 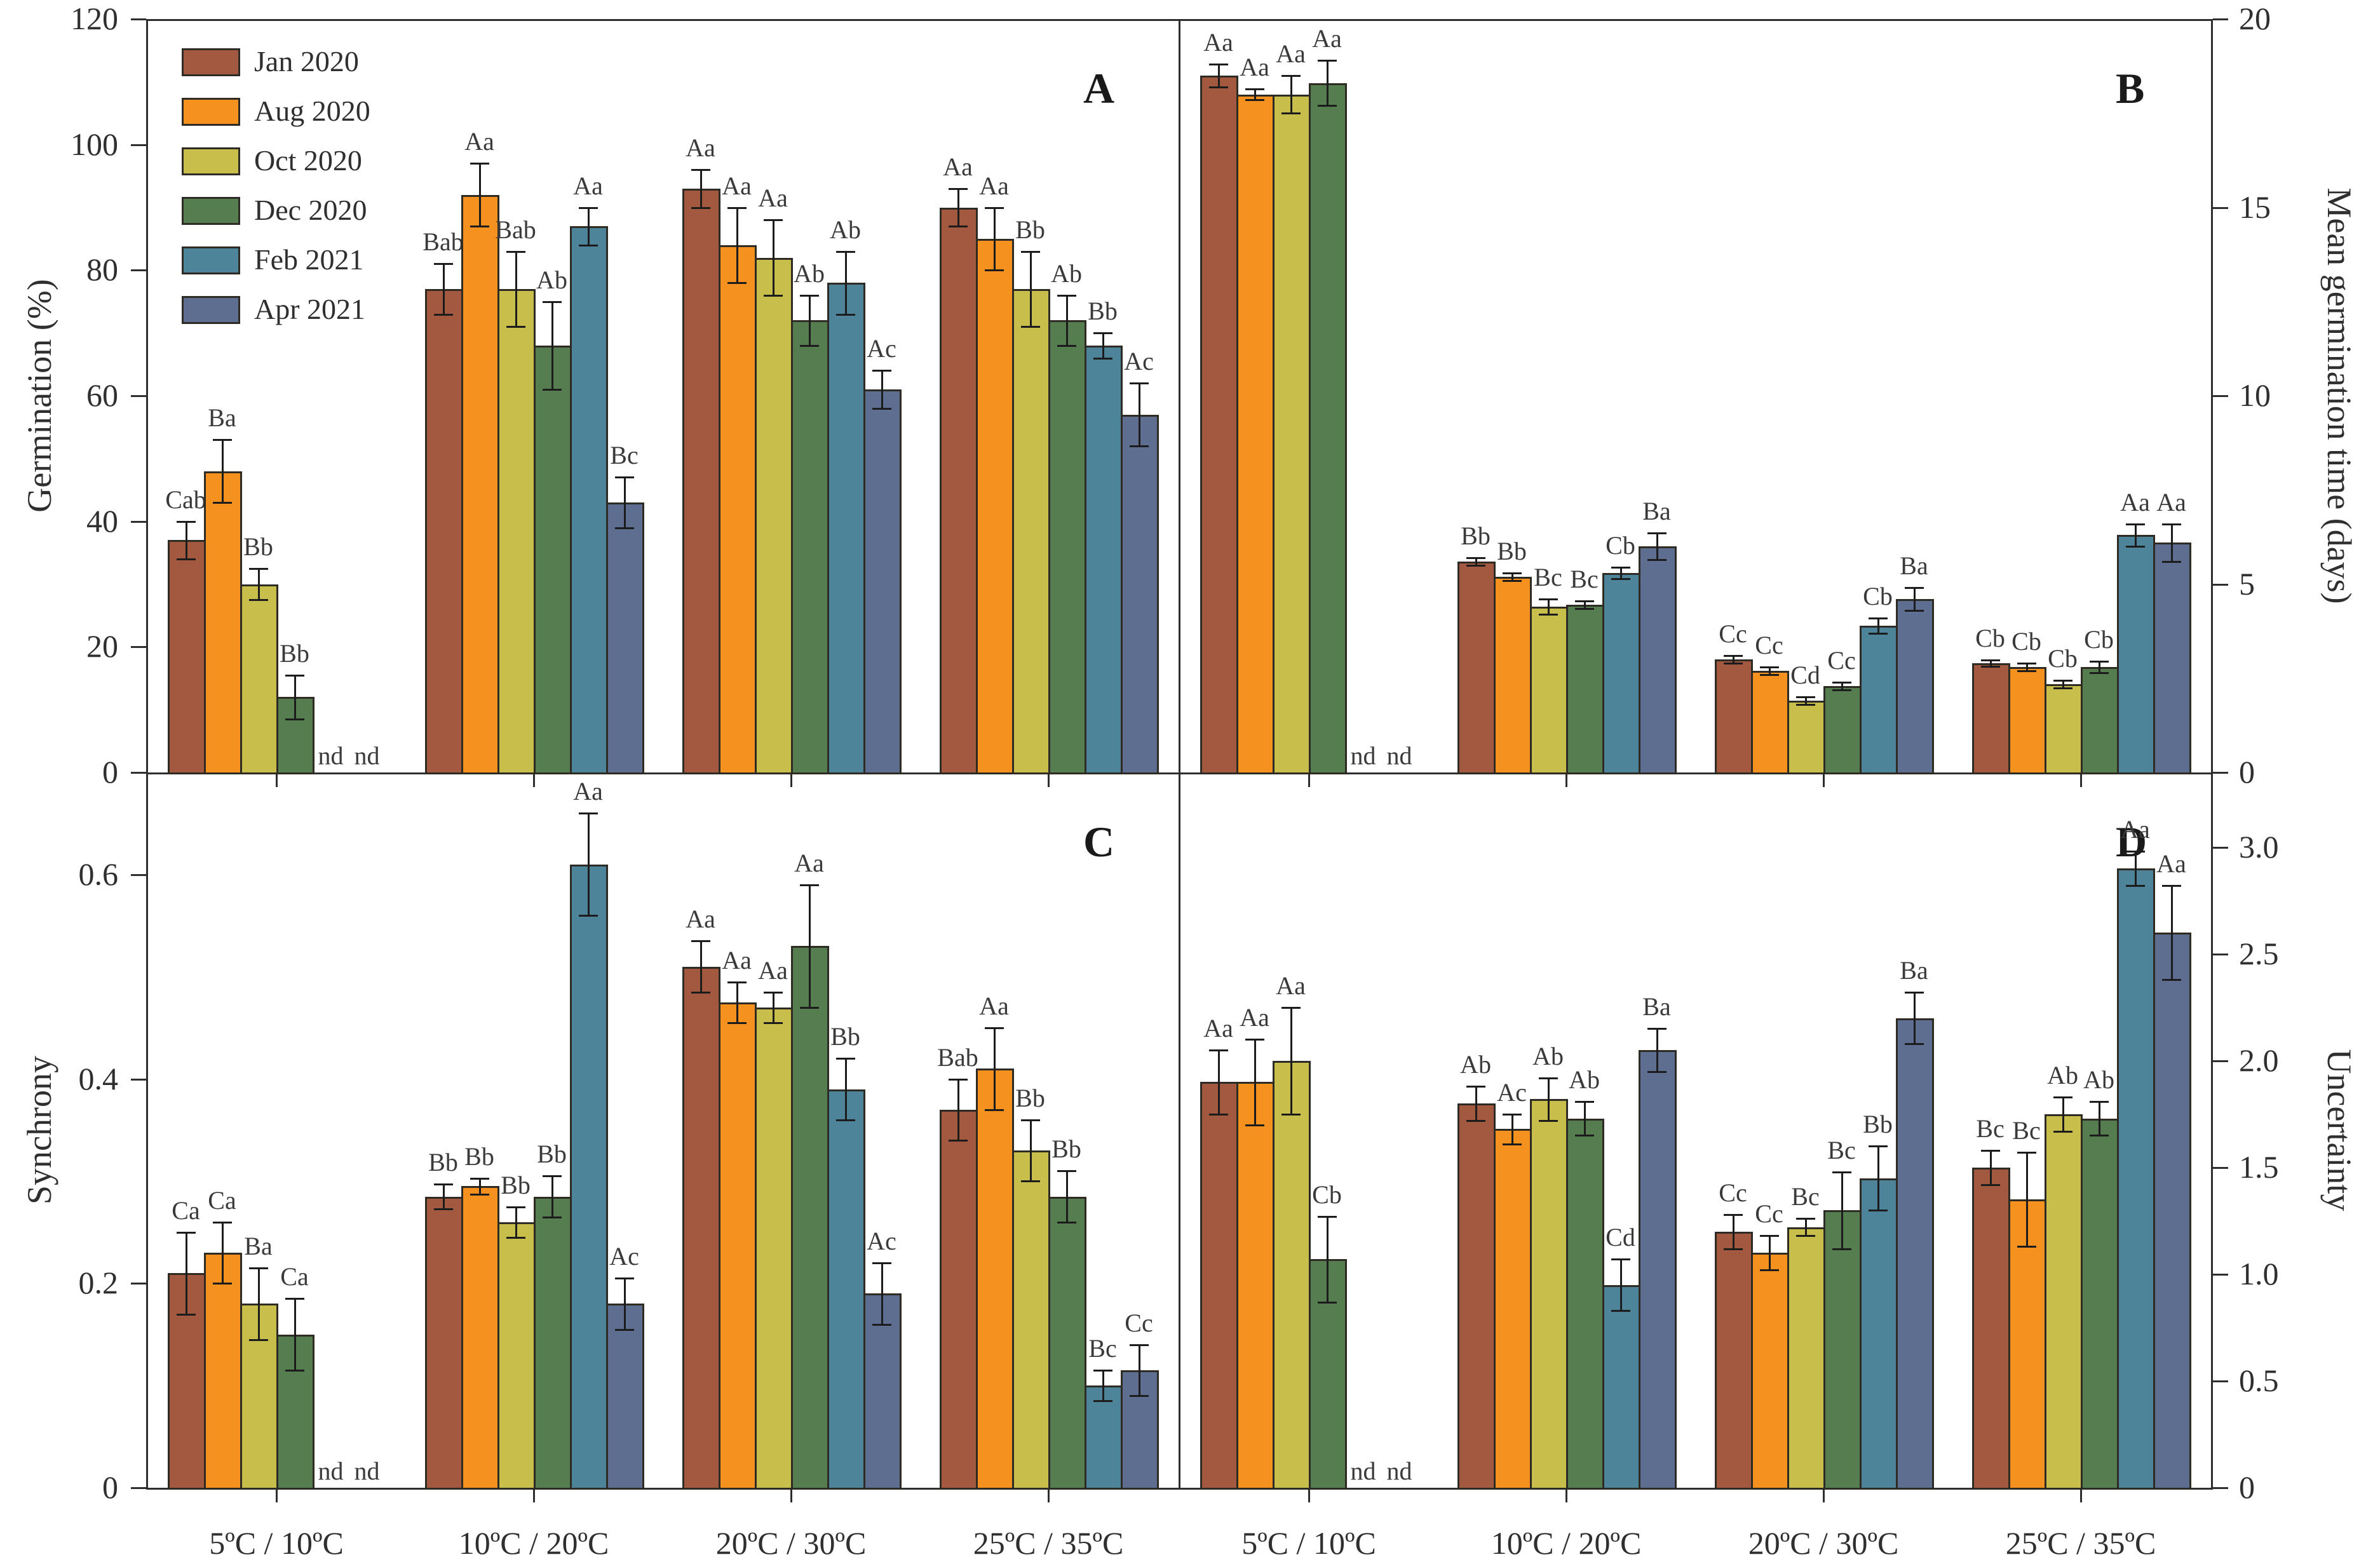 What do you see at coordinates (1878, 595) in the screenshot?
I see `sig-label-B-g3-s5: Cb` at bounding box center [1878, 595].